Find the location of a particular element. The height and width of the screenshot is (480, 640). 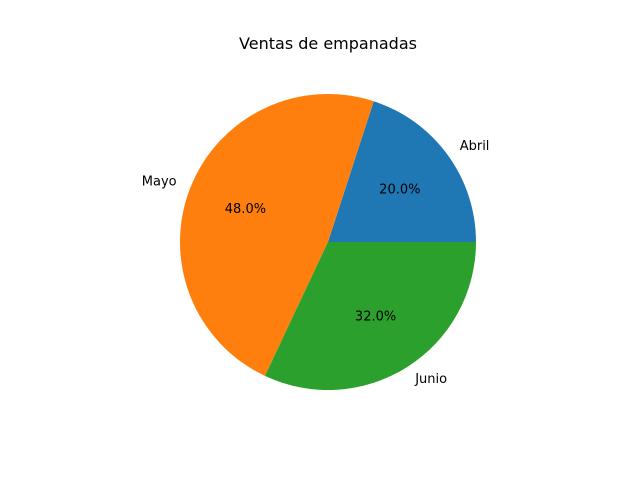

percent-label-mayo: 48.0% is located at coordinates (245, 209).